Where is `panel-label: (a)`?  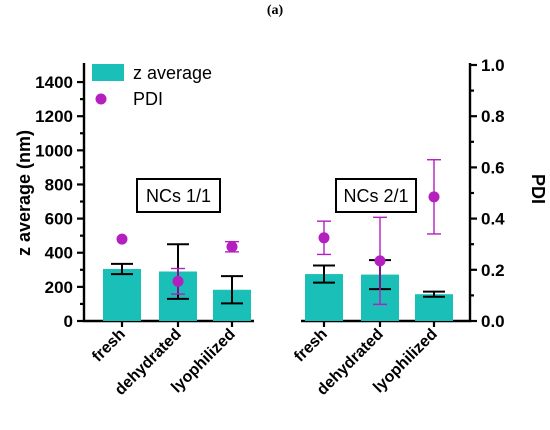 panel-label: (a) is located at coordinates (275, 10).